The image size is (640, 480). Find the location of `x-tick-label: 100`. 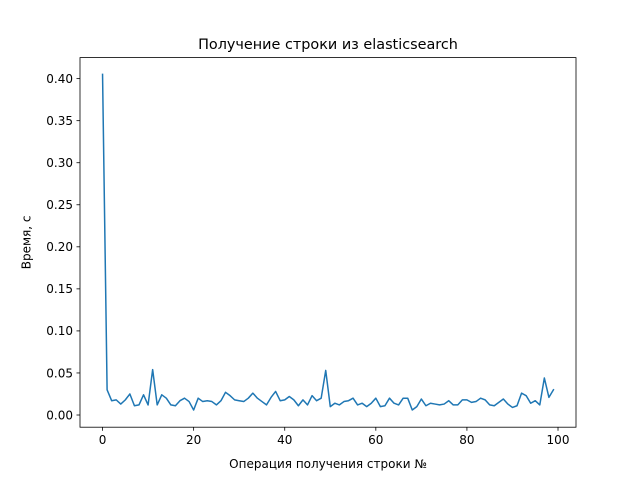

x-tick-label: 100 is located at coordinates (558, 440).